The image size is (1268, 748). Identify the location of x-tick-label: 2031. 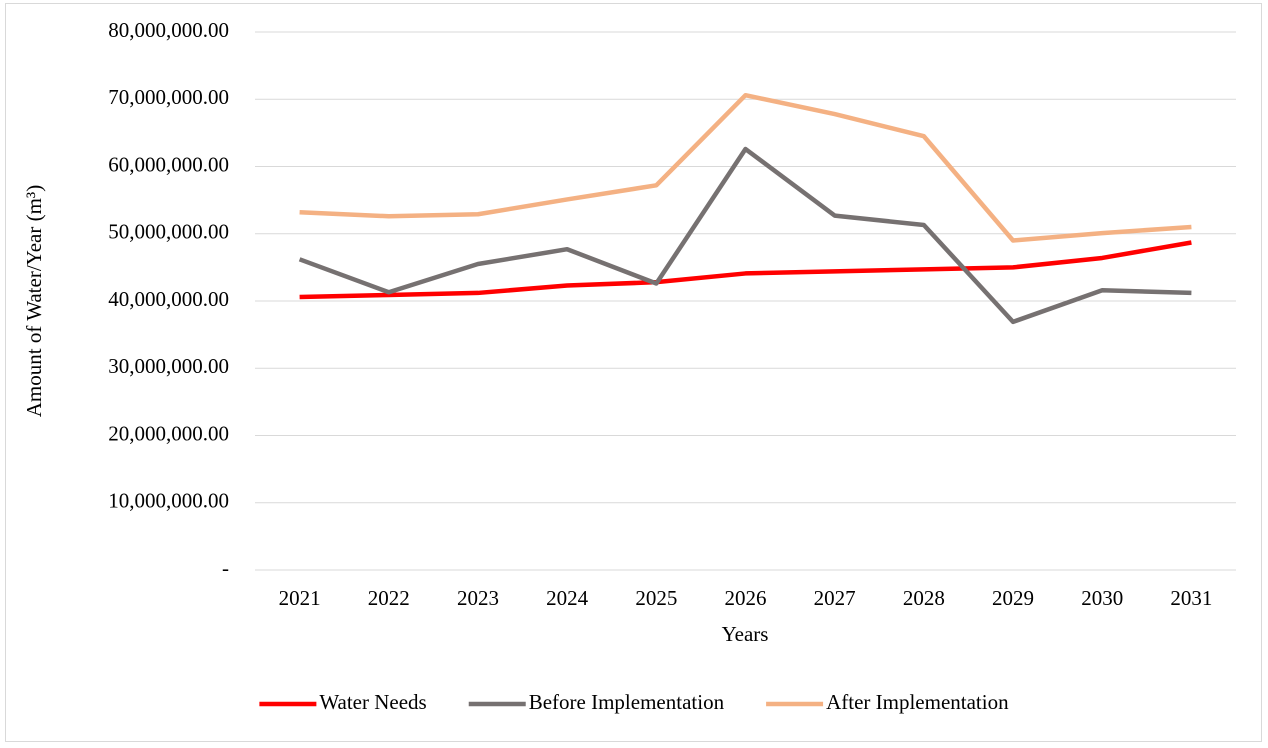
(1191, 598).